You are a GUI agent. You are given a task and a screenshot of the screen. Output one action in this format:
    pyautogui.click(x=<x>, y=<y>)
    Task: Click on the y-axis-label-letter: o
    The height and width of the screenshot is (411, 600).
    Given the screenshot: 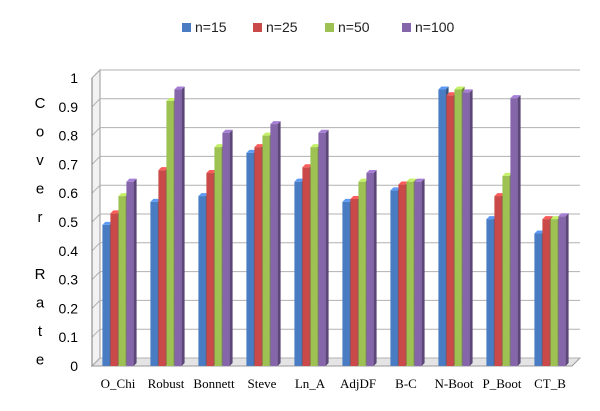 What is the action you would take?
    pyautogui.click(x=40, y=132)
    